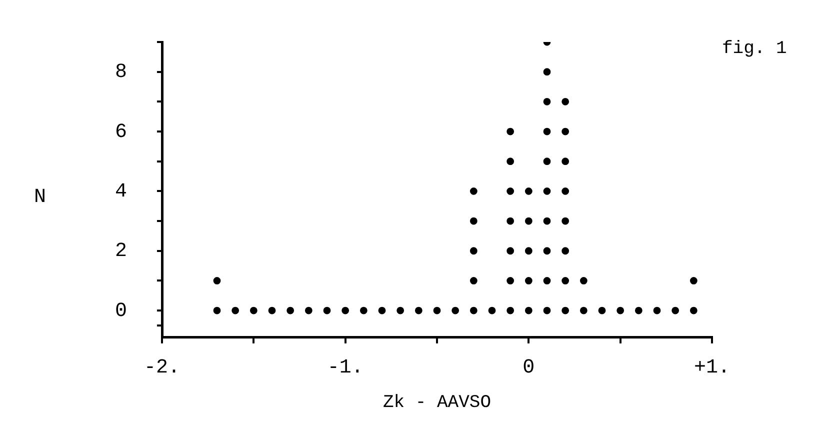  Describe the element at coordinates (345, 368) in the screenshot. I see `x-tick-label: -1.` at that location.